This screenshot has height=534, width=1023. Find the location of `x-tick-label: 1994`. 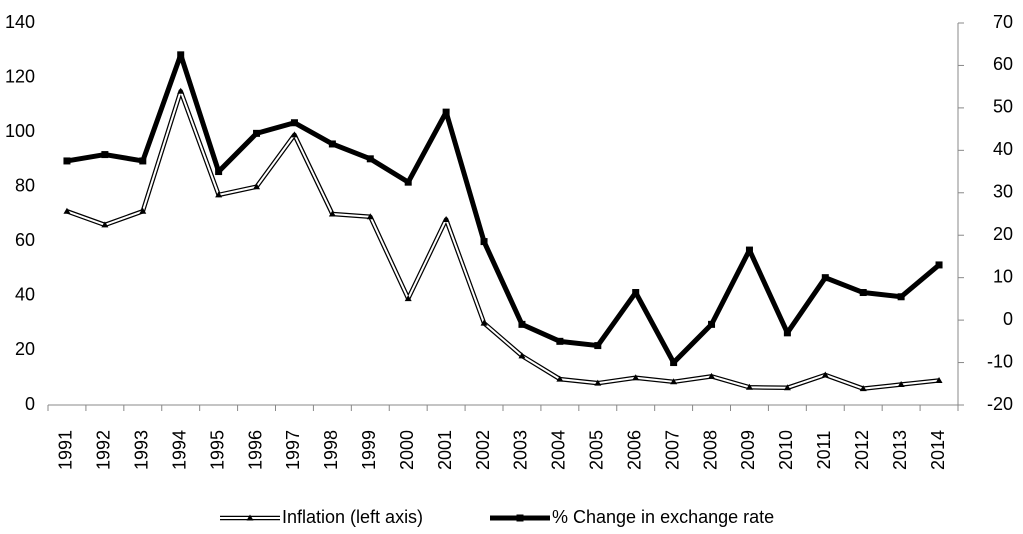

x-tick-label: 1994 is located at coordinates (179, 450).